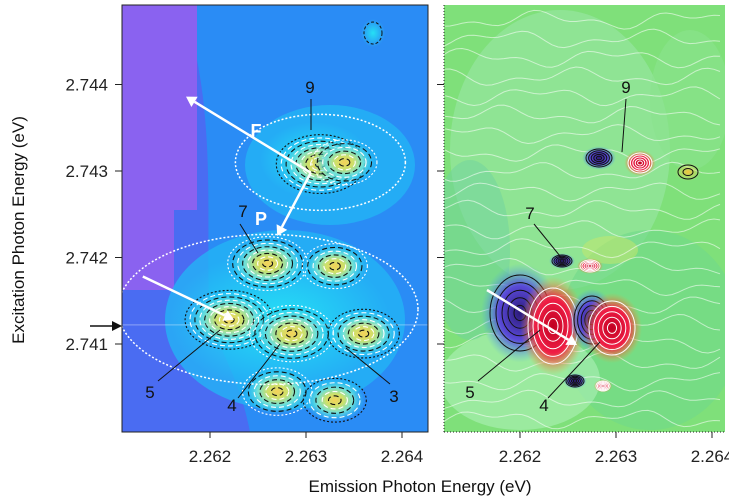 This screenshot has height=497, width=729. I want to click on peak-label-right-5: 5, so click(503, 365).